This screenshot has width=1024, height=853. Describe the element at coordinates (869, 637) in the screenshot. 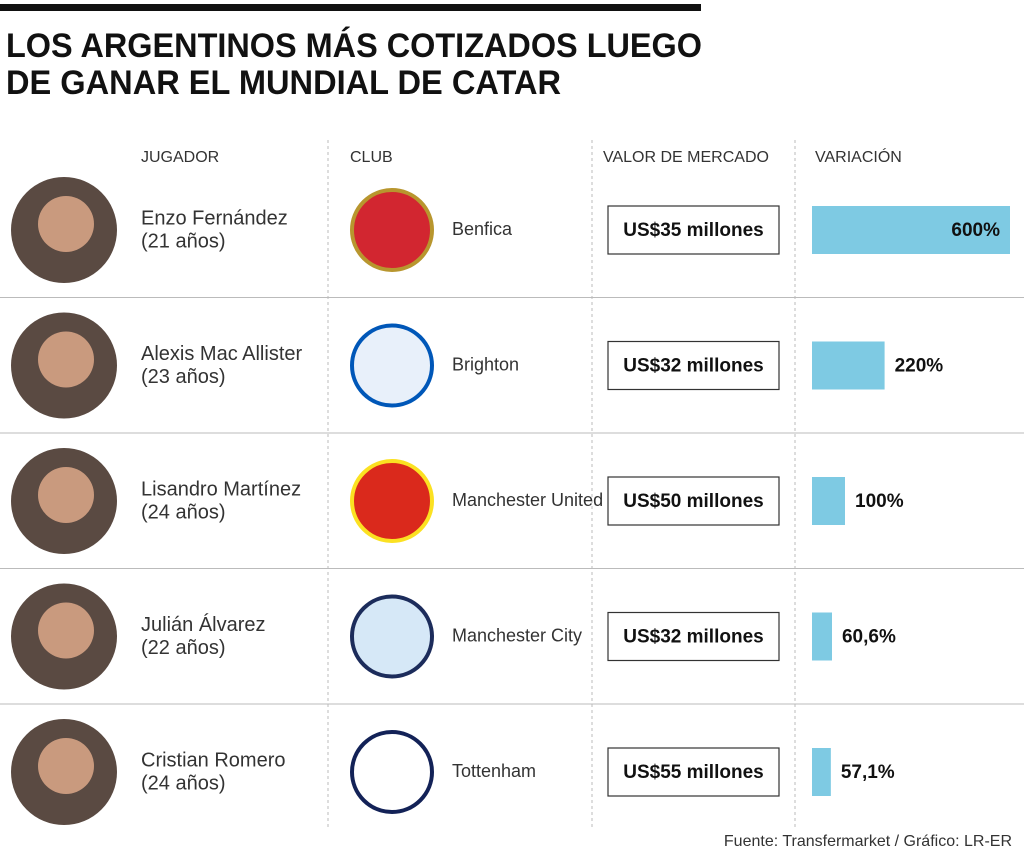

I see `variation-label: 60,6%` at that location.